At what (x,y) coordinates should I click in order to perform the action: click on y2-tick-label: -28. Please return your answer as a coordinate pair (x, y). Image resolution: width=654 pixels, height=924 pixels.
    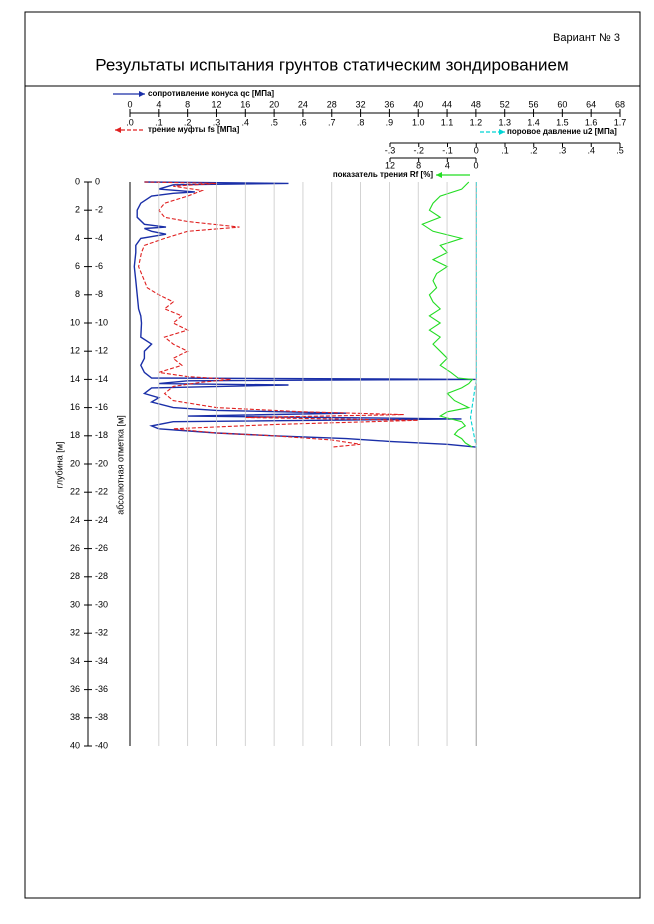
    Looking at the image, I should click on (101, 576).